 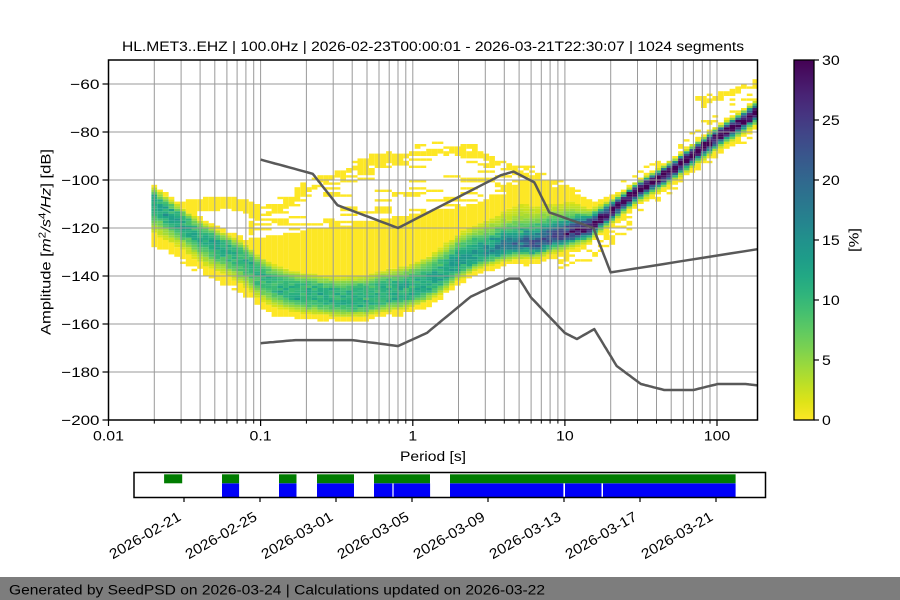 What do you see at coordinates (831, 121) in the screenshot?
I see `svg-text: 25` at bounding box center [831, 121].